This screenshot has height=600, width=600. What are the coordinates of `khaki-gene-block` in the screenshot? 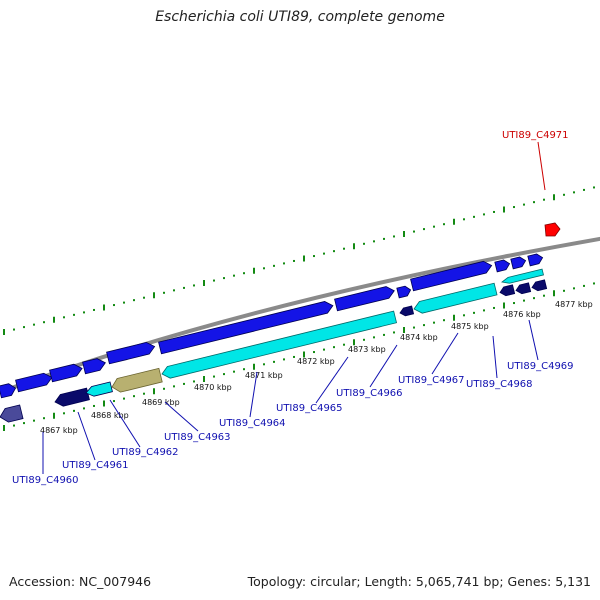 It's located at (137, 380).